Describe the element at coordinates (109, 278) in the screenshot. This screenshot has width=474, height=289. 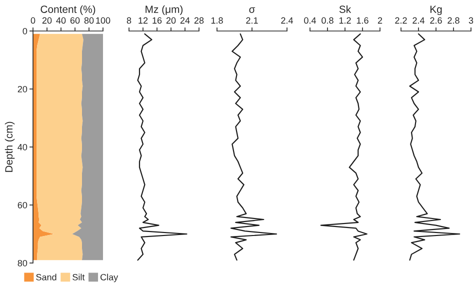
I see `legend-label: Clay` at that location.